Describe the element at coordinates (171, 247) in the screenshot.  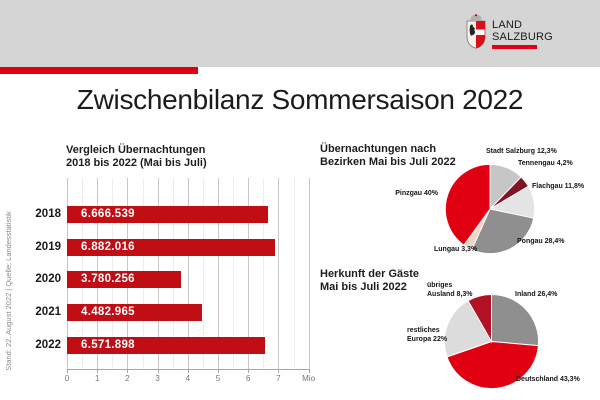
I see `bar-2019: 6.882.016` at that location.